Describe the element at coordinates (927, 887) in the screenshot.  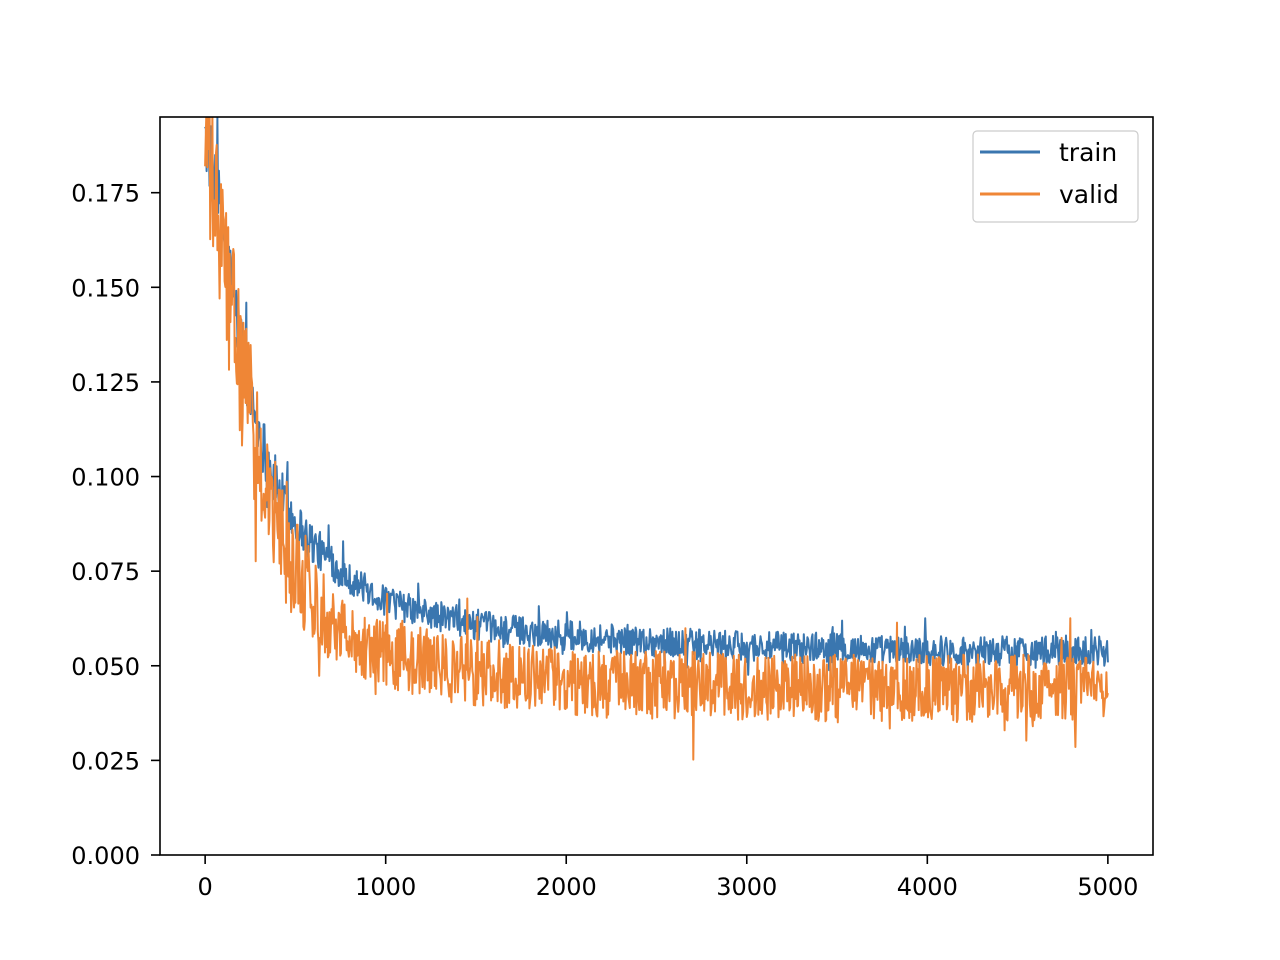
I see `x-tick-label: 4000` at that location.